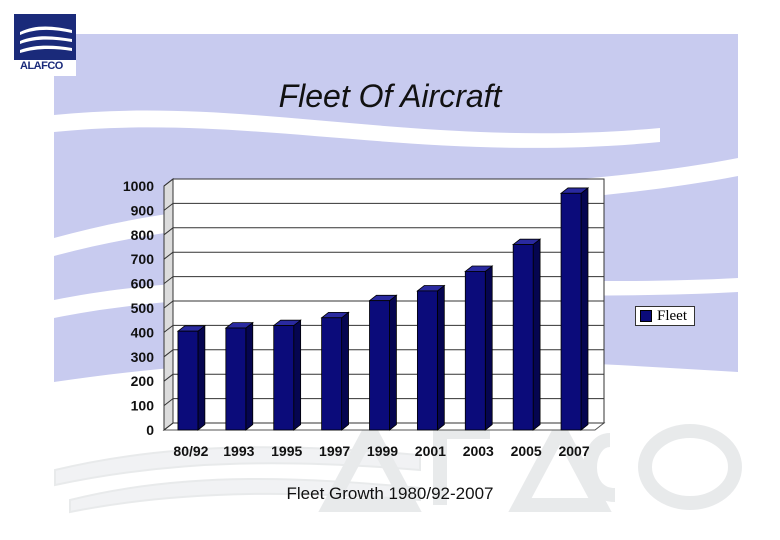 Image resolution: width=780 pixels, height=540 pixels. What do you see at coordinates (41, 66) in the screenshot?
I see `logo-text: ALAFCO` at bounding box center [41, 66].